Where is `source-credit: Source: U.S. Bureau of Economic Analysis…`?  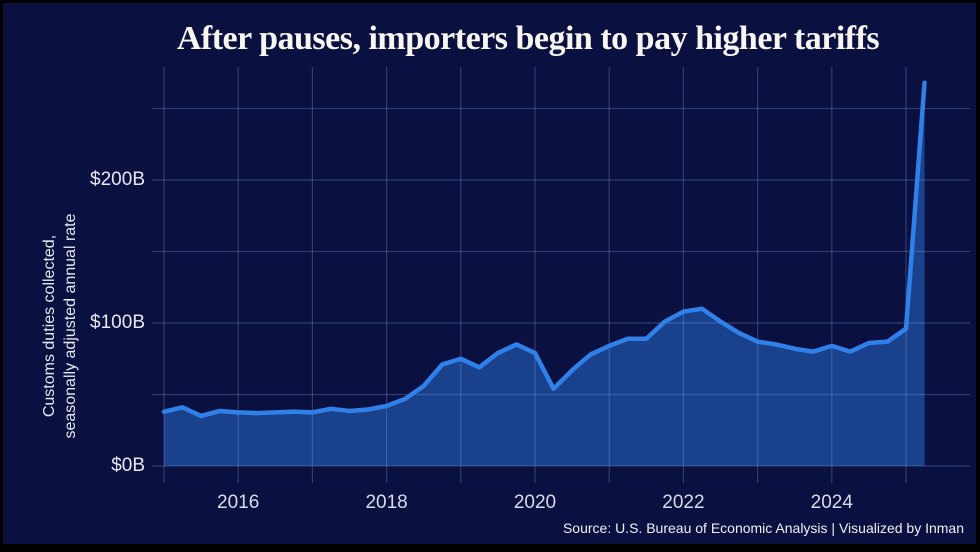 source-credit: Source: U.S. Bureau of Economic Analysis… is located at coordinates (763, 528).